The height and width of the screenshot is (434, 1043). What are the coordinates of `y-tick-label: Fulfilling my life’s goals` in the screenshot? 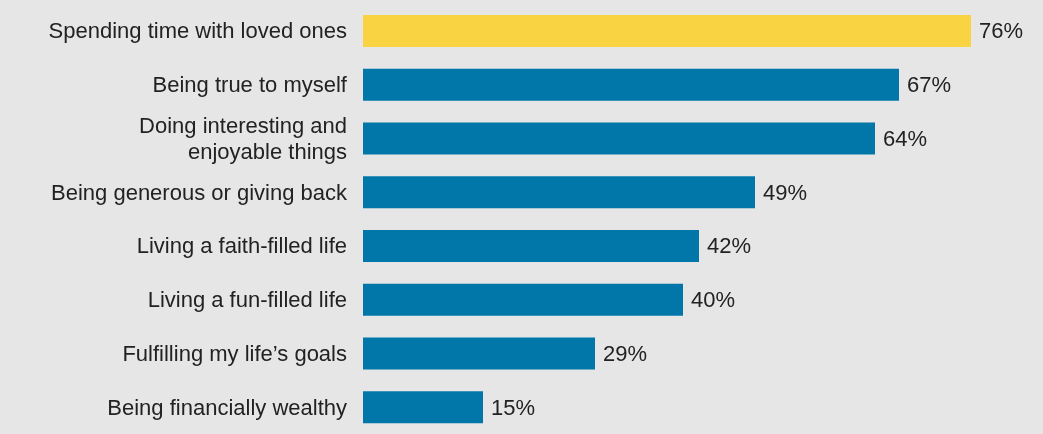 It's located at (234, 353).